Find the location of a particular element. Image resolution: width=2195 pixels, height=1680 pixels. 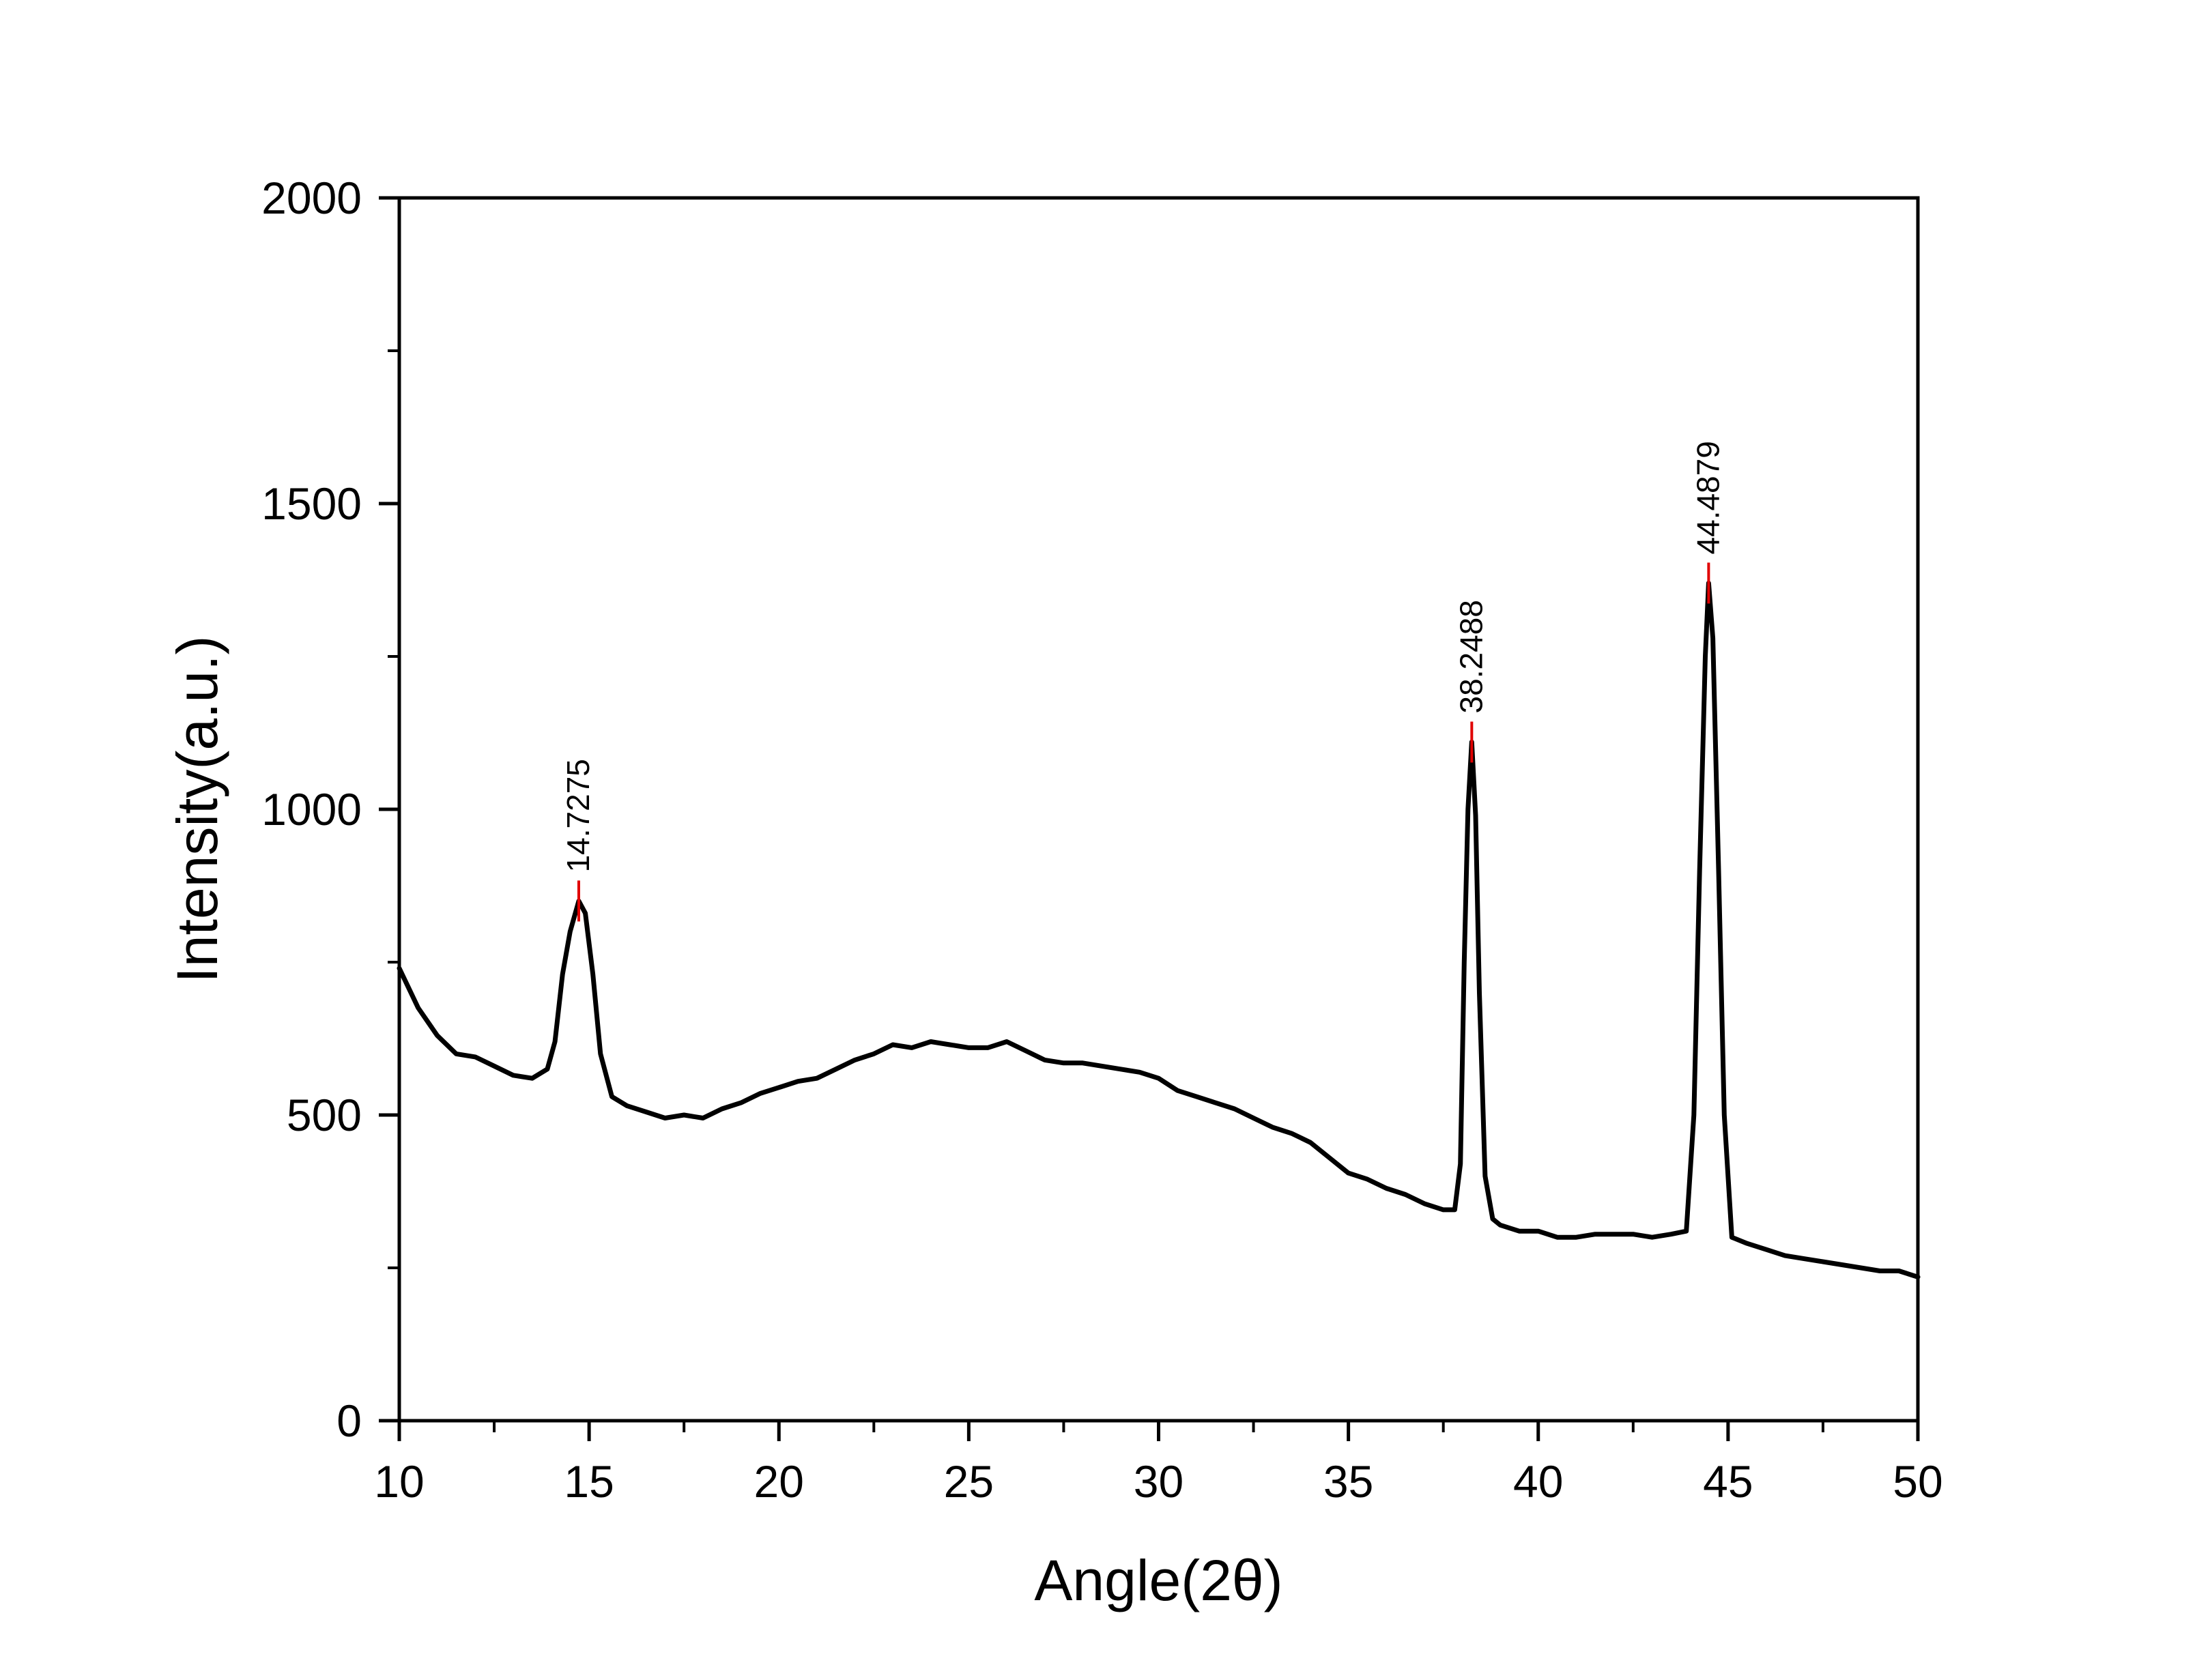

y-tick-label: 0 is located at coordinates (349, 1420).